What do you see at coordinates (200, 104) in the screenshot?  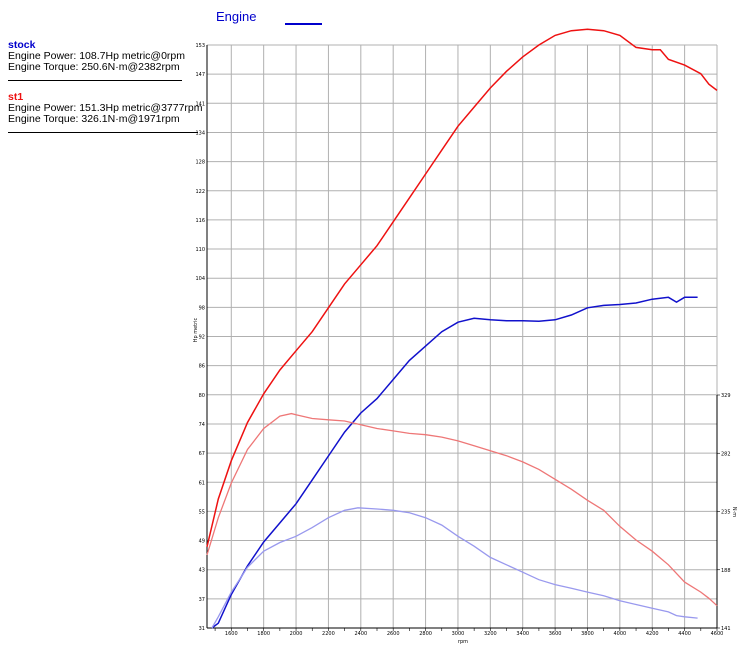 I see `left-tick-label: 141` at bounding box center [200, 104].